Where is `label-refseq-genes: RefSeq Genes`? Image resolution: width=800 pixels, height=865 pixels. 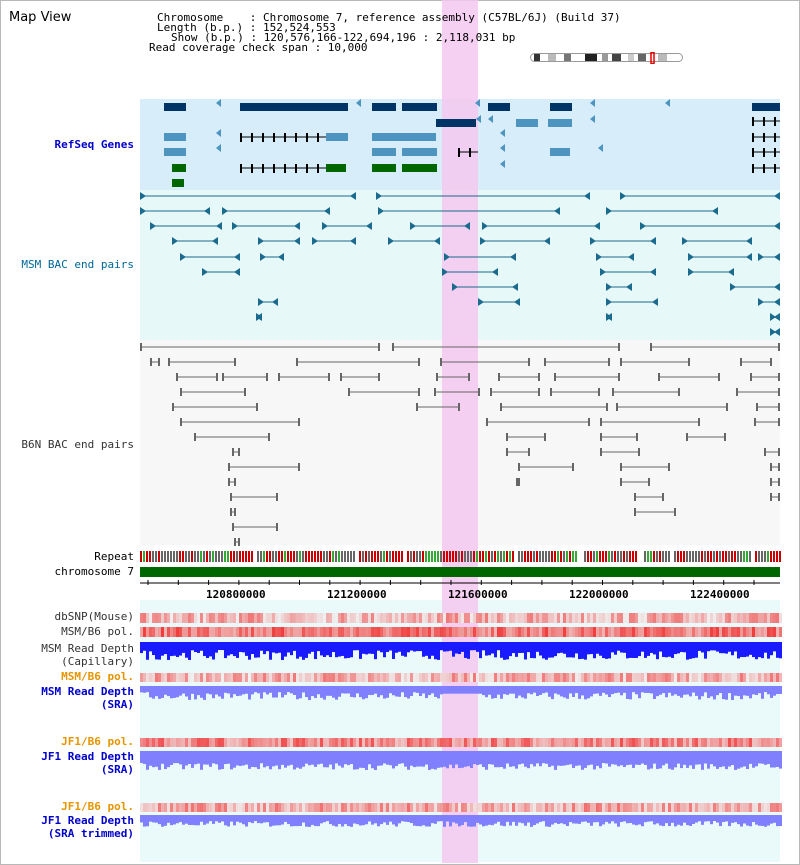
label-refseq-genes: RefSeq Genes is located at coordinates (94, 144).